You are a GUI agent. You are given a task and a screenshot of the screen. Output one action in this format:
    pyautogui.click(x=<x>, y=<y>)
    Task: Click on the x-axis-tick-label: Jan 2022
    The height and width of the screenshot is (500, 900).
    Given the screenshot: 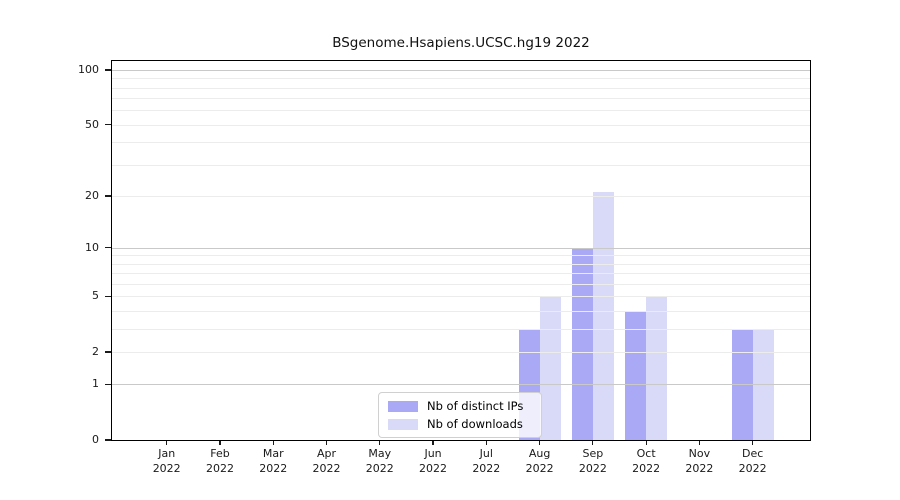 What is the action you would take?
    pyautogui.click(x=167, y=461)
    